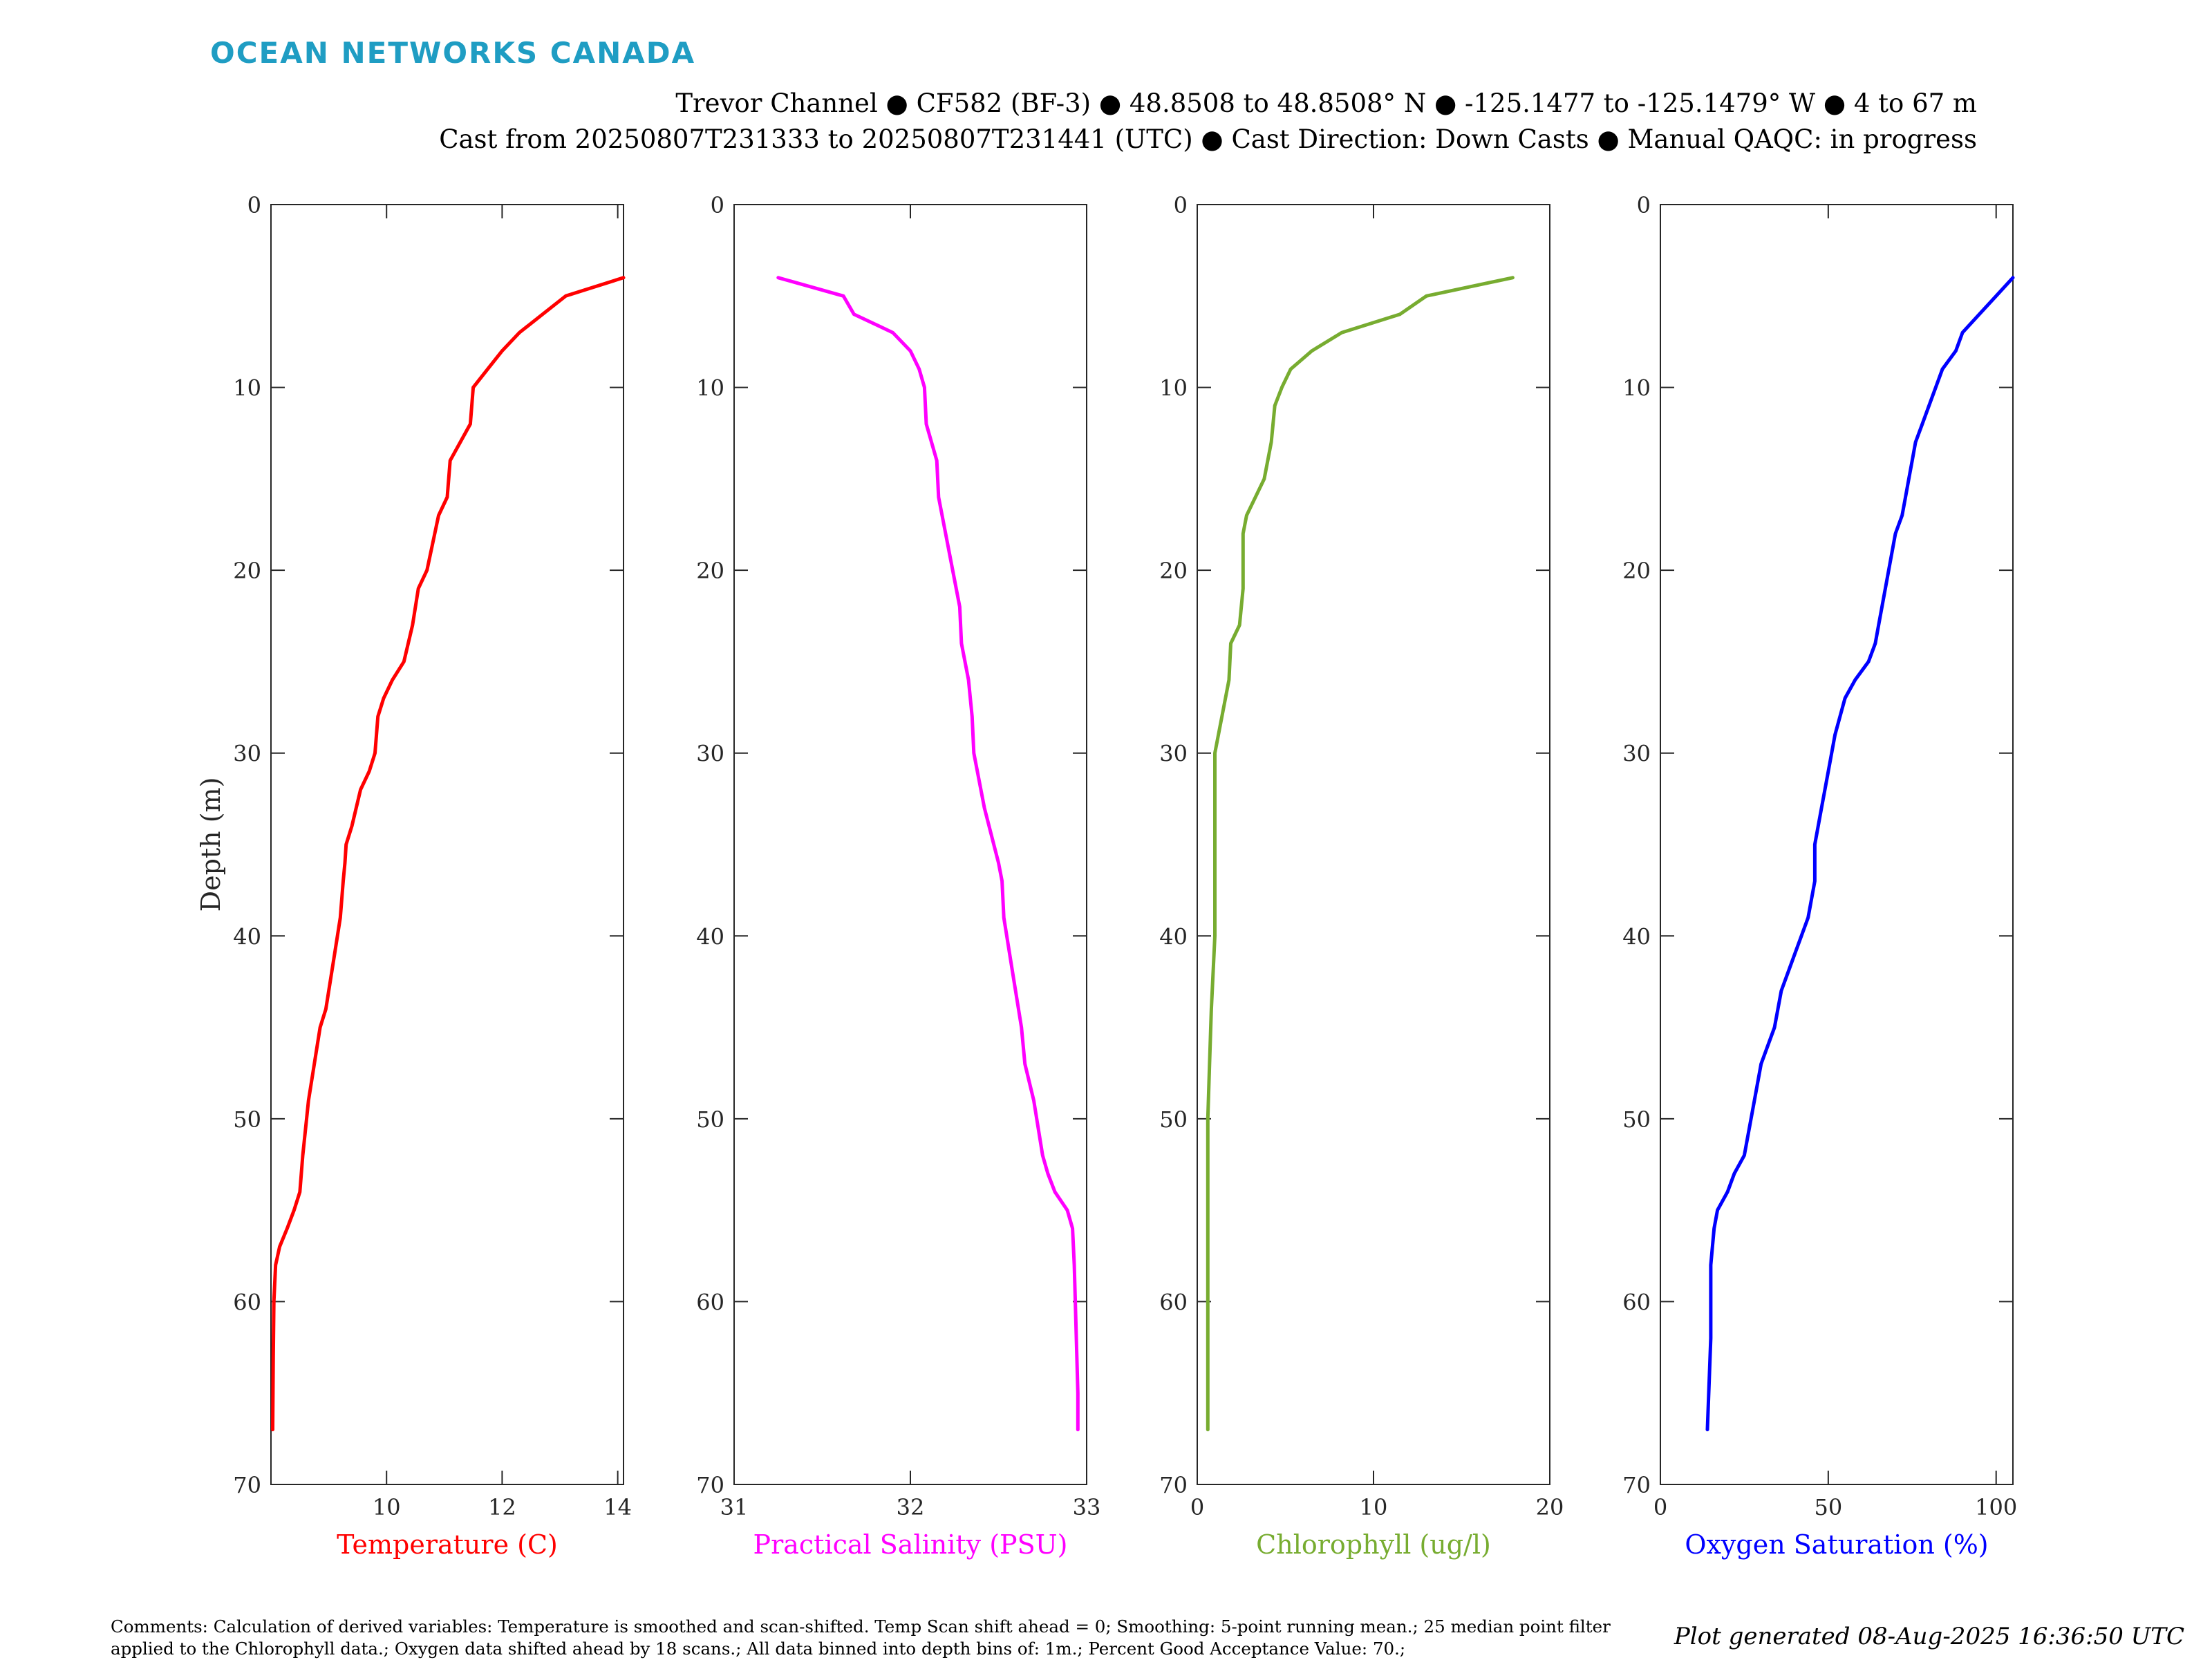 The width and height of the screenshot is (2212, 1660). I want to click on temperature-ytick-label: 30, so click(247, 754).